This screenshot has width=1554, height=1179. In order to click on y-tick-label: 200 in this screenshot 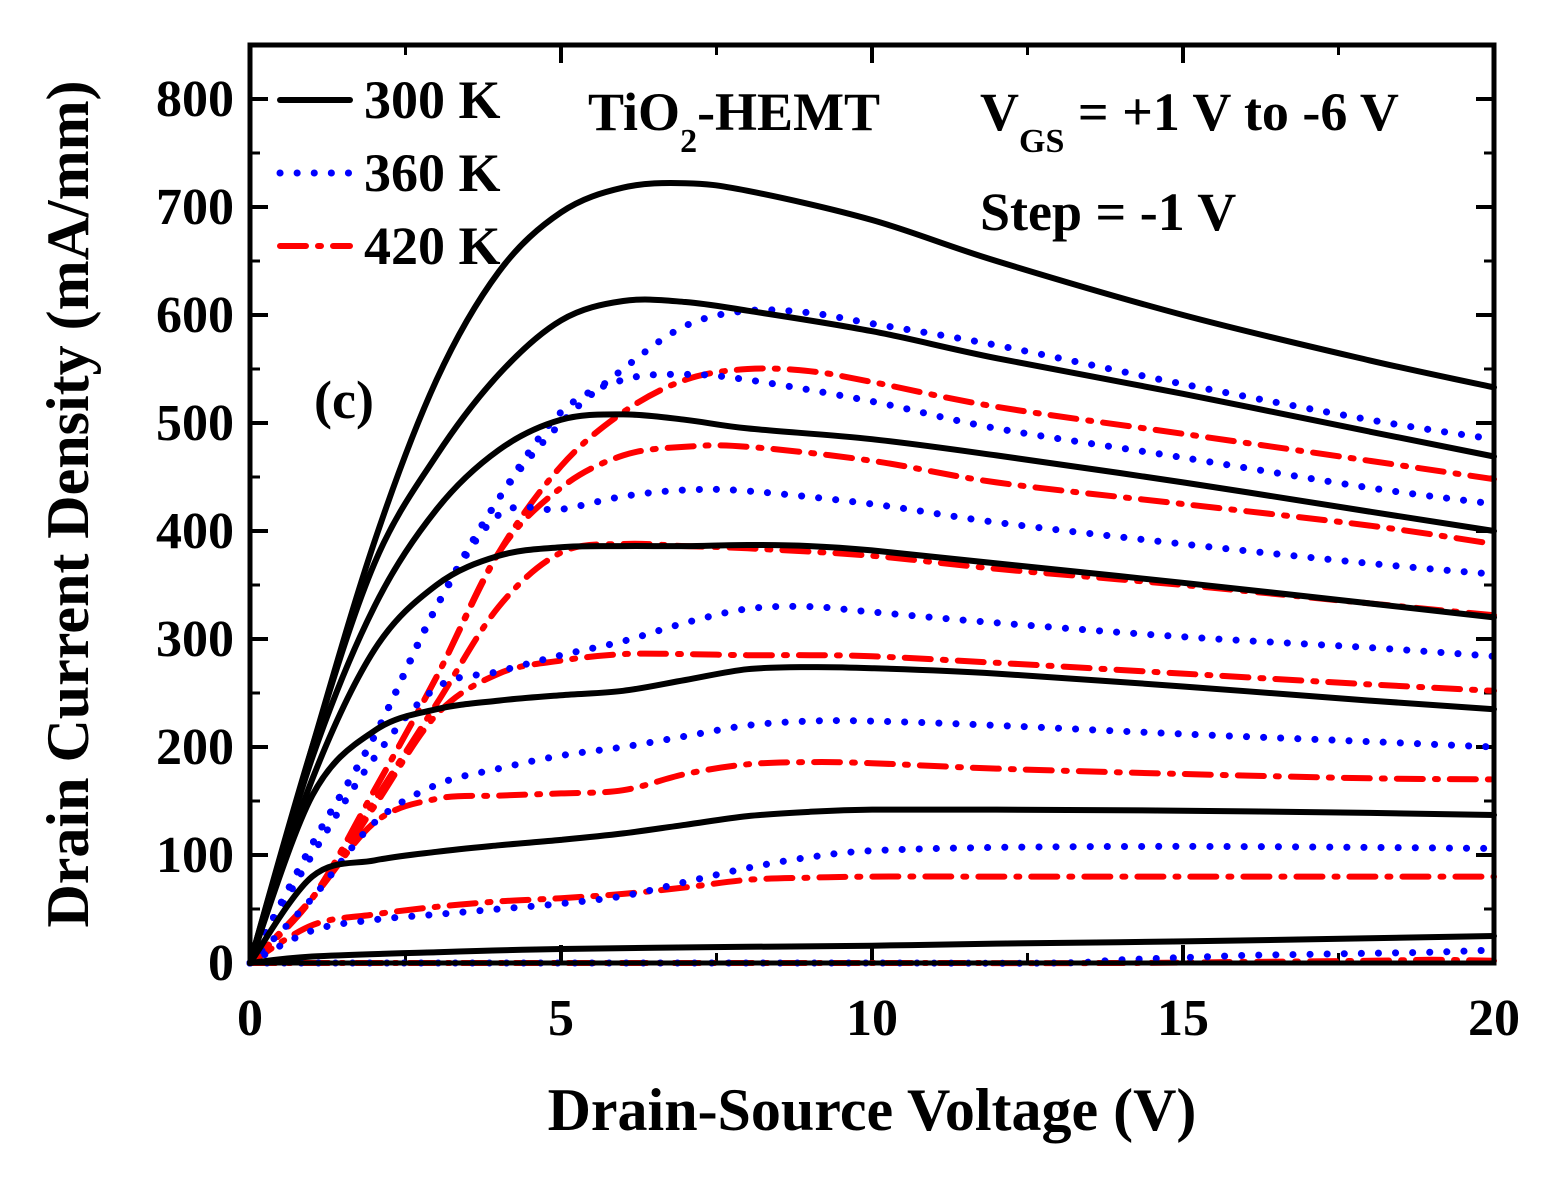, I will do `click(195, 747)`.